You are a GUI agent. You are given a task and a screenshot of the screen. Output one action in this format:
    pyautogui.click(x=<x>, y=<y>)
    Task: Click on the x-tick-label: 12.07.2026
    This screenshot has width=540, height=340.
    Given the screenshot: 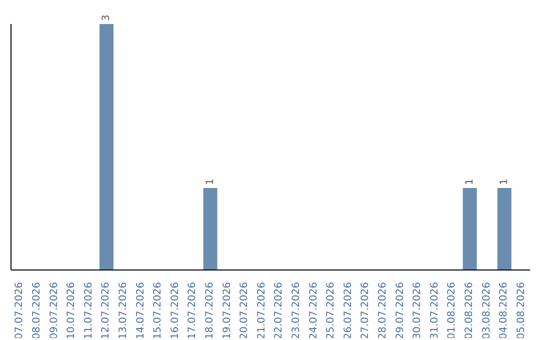 What is the action you would take?
    pyautogui.click(x=106, y=311)
    